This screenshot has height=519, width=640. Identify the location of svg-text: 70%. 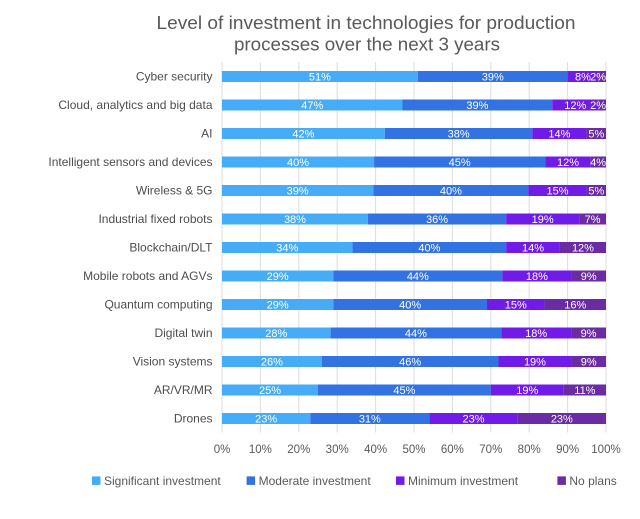
(490, 450).